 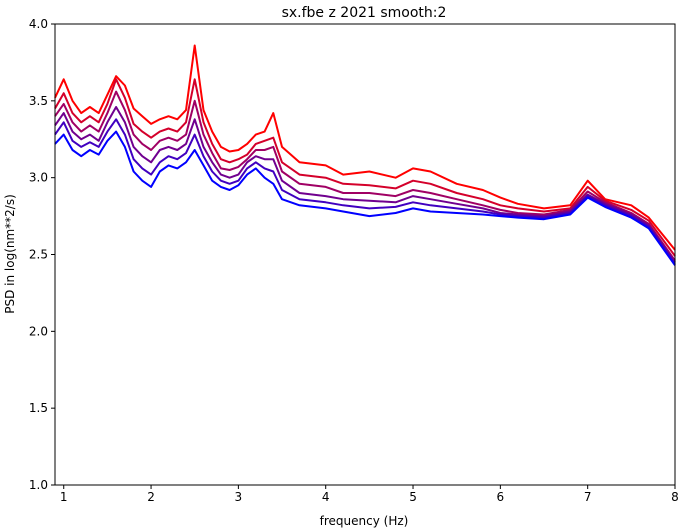 I want to click on y-tick-label: 3.0, so click(x=38, y=178).